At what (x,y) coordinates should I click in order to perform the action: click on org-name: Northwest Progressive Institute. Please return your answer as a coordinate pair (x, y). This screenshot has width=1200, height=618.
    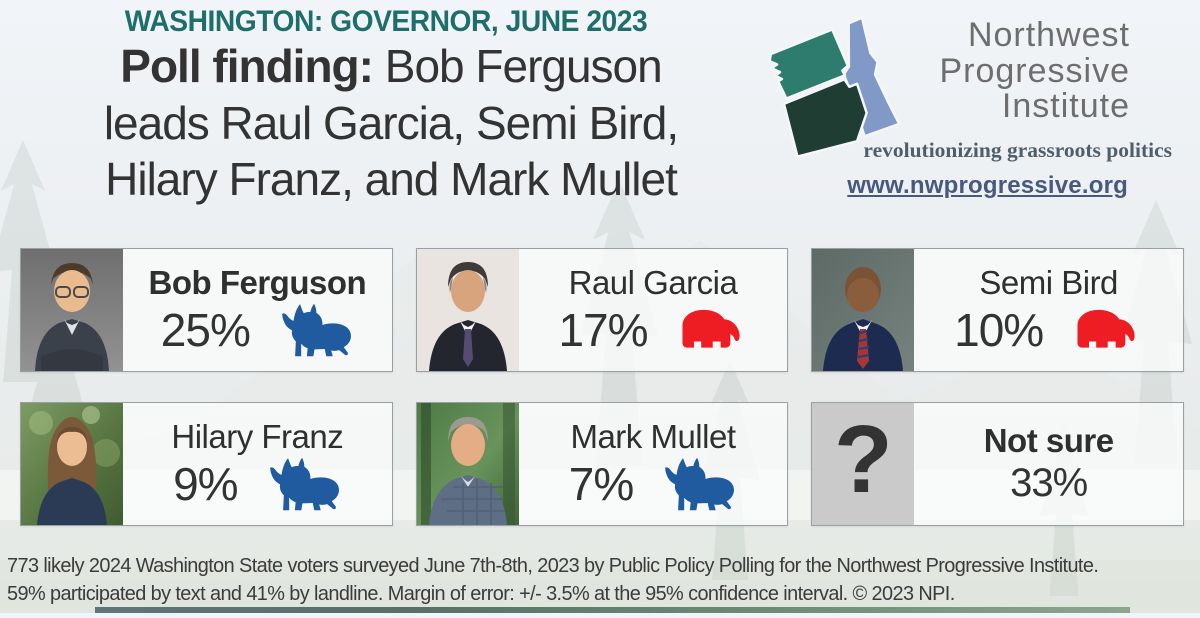
    Looking at the image, I should click on (969, 66).